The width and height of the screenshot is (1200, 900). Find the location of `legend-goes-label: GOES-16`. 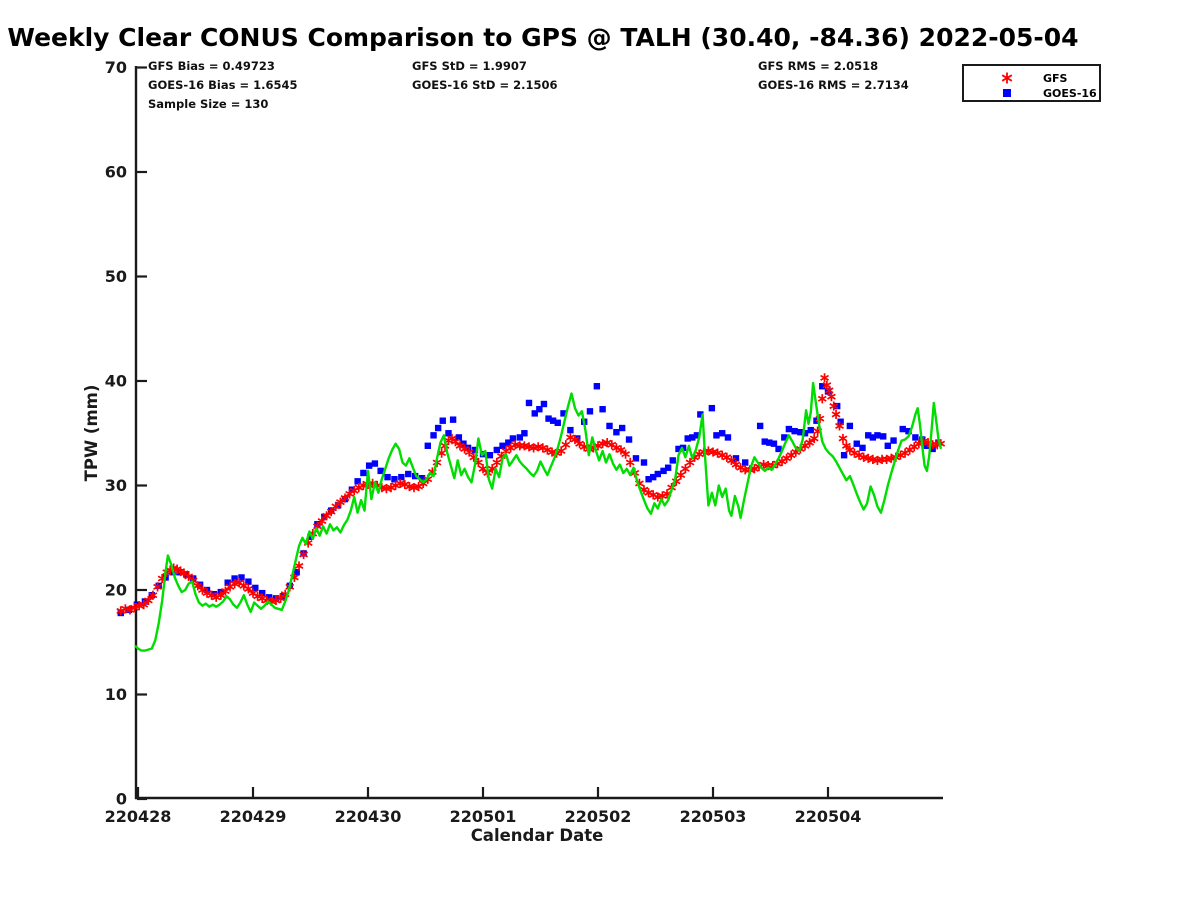

legend-goes-label: GOES-16 is located at coordinates (1070, 93).